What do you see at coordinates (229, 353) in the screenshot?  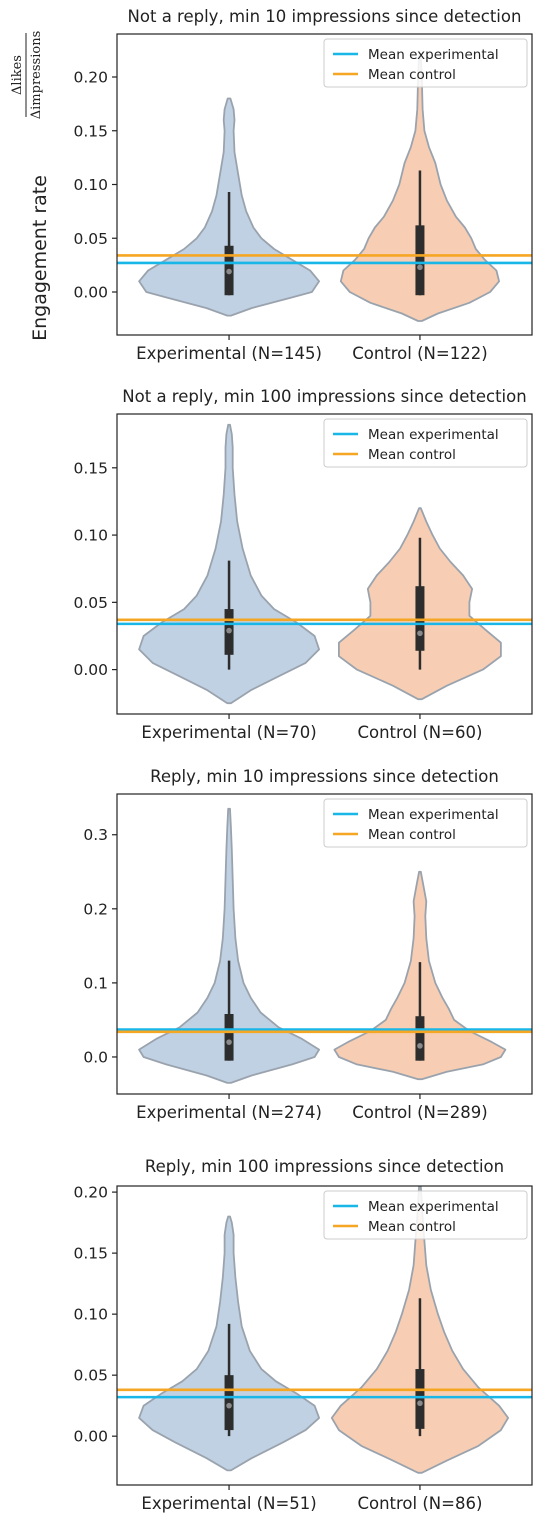 I see `x-category-label: Experimental (N=145)` at bounding box center [229, 353].